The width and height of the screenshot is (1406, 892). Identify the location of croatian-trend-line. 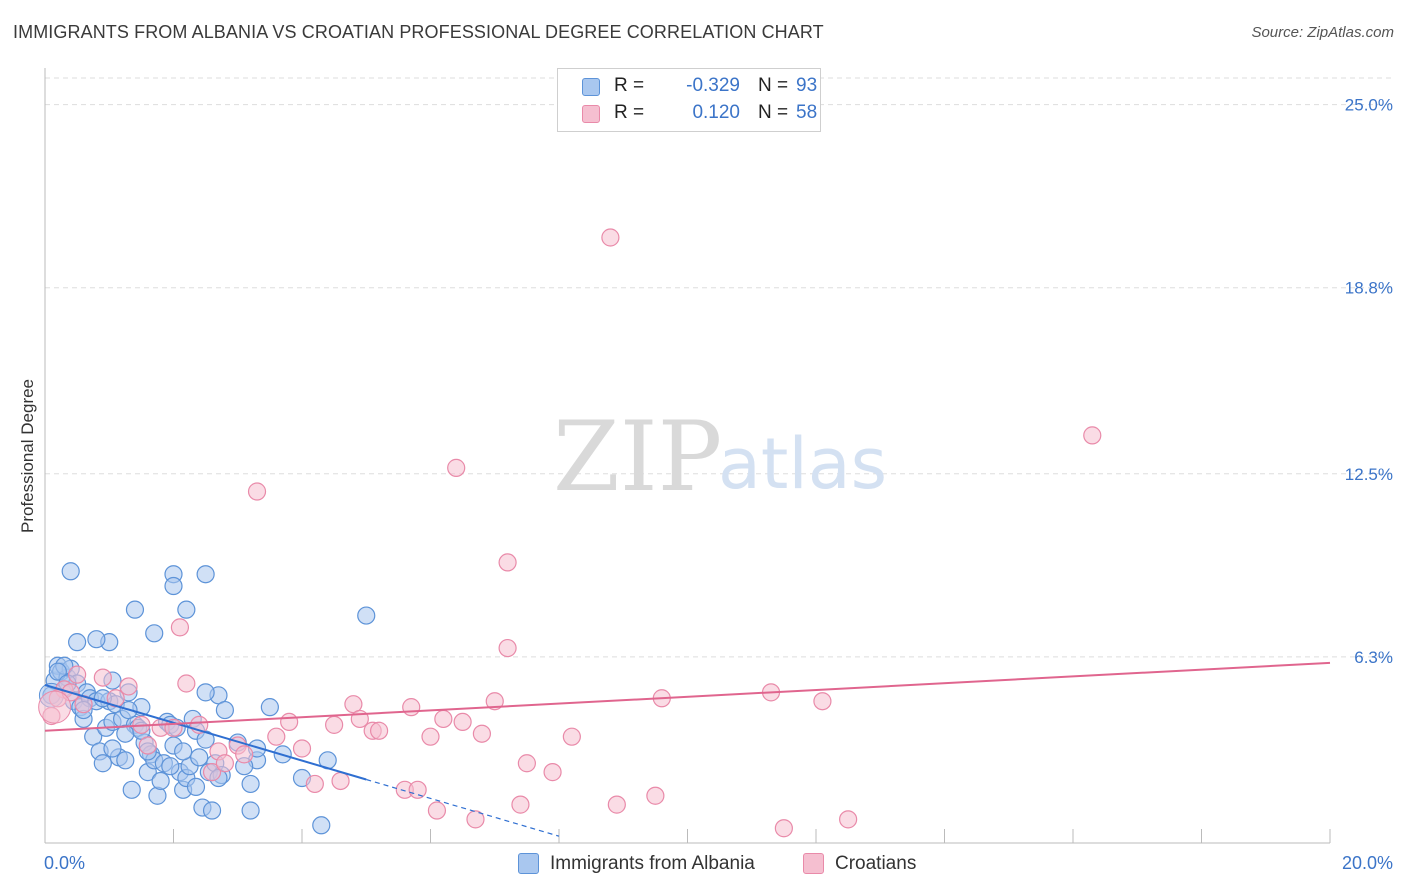
(687, 696).